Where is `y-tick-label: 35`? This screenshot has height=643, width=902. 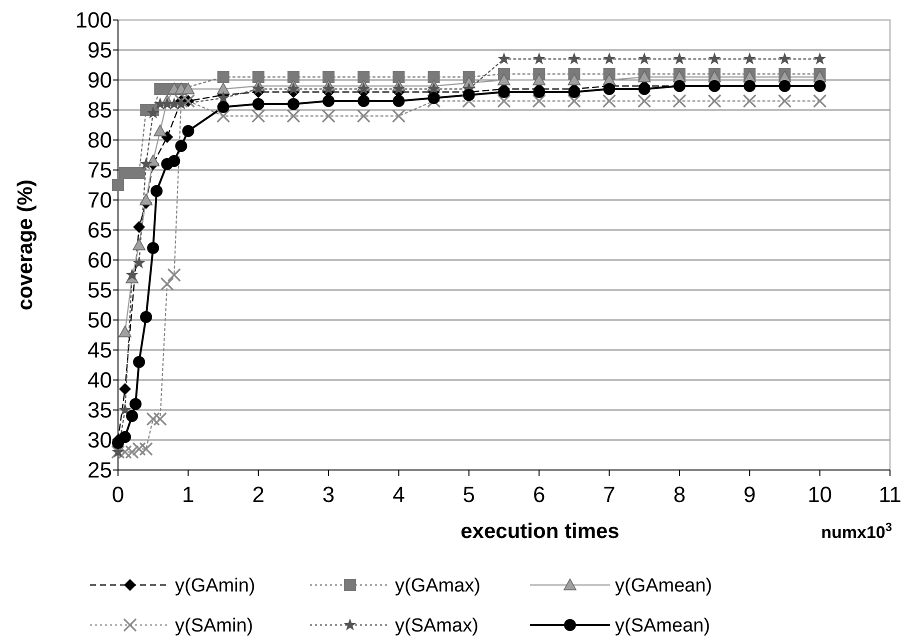 y-tick-label: 35 is located at coordinates (100, 410).